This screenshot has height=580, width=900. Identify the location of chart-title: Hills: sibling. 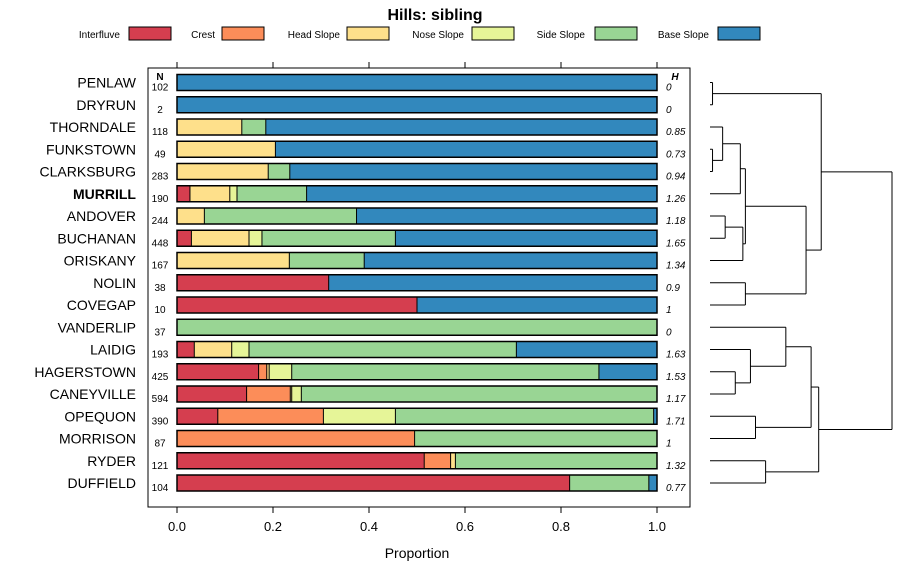
(434, 15).